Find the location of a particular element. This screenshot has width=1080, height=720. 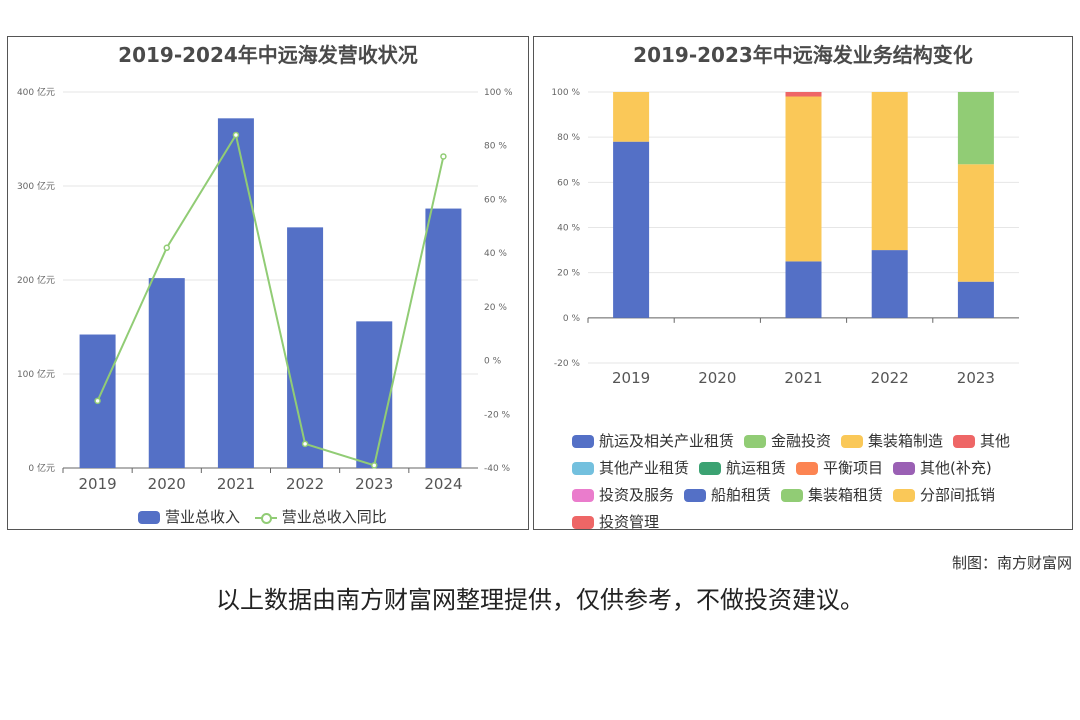

y-tick-label: 0 % is located at coordinates (572, 319).